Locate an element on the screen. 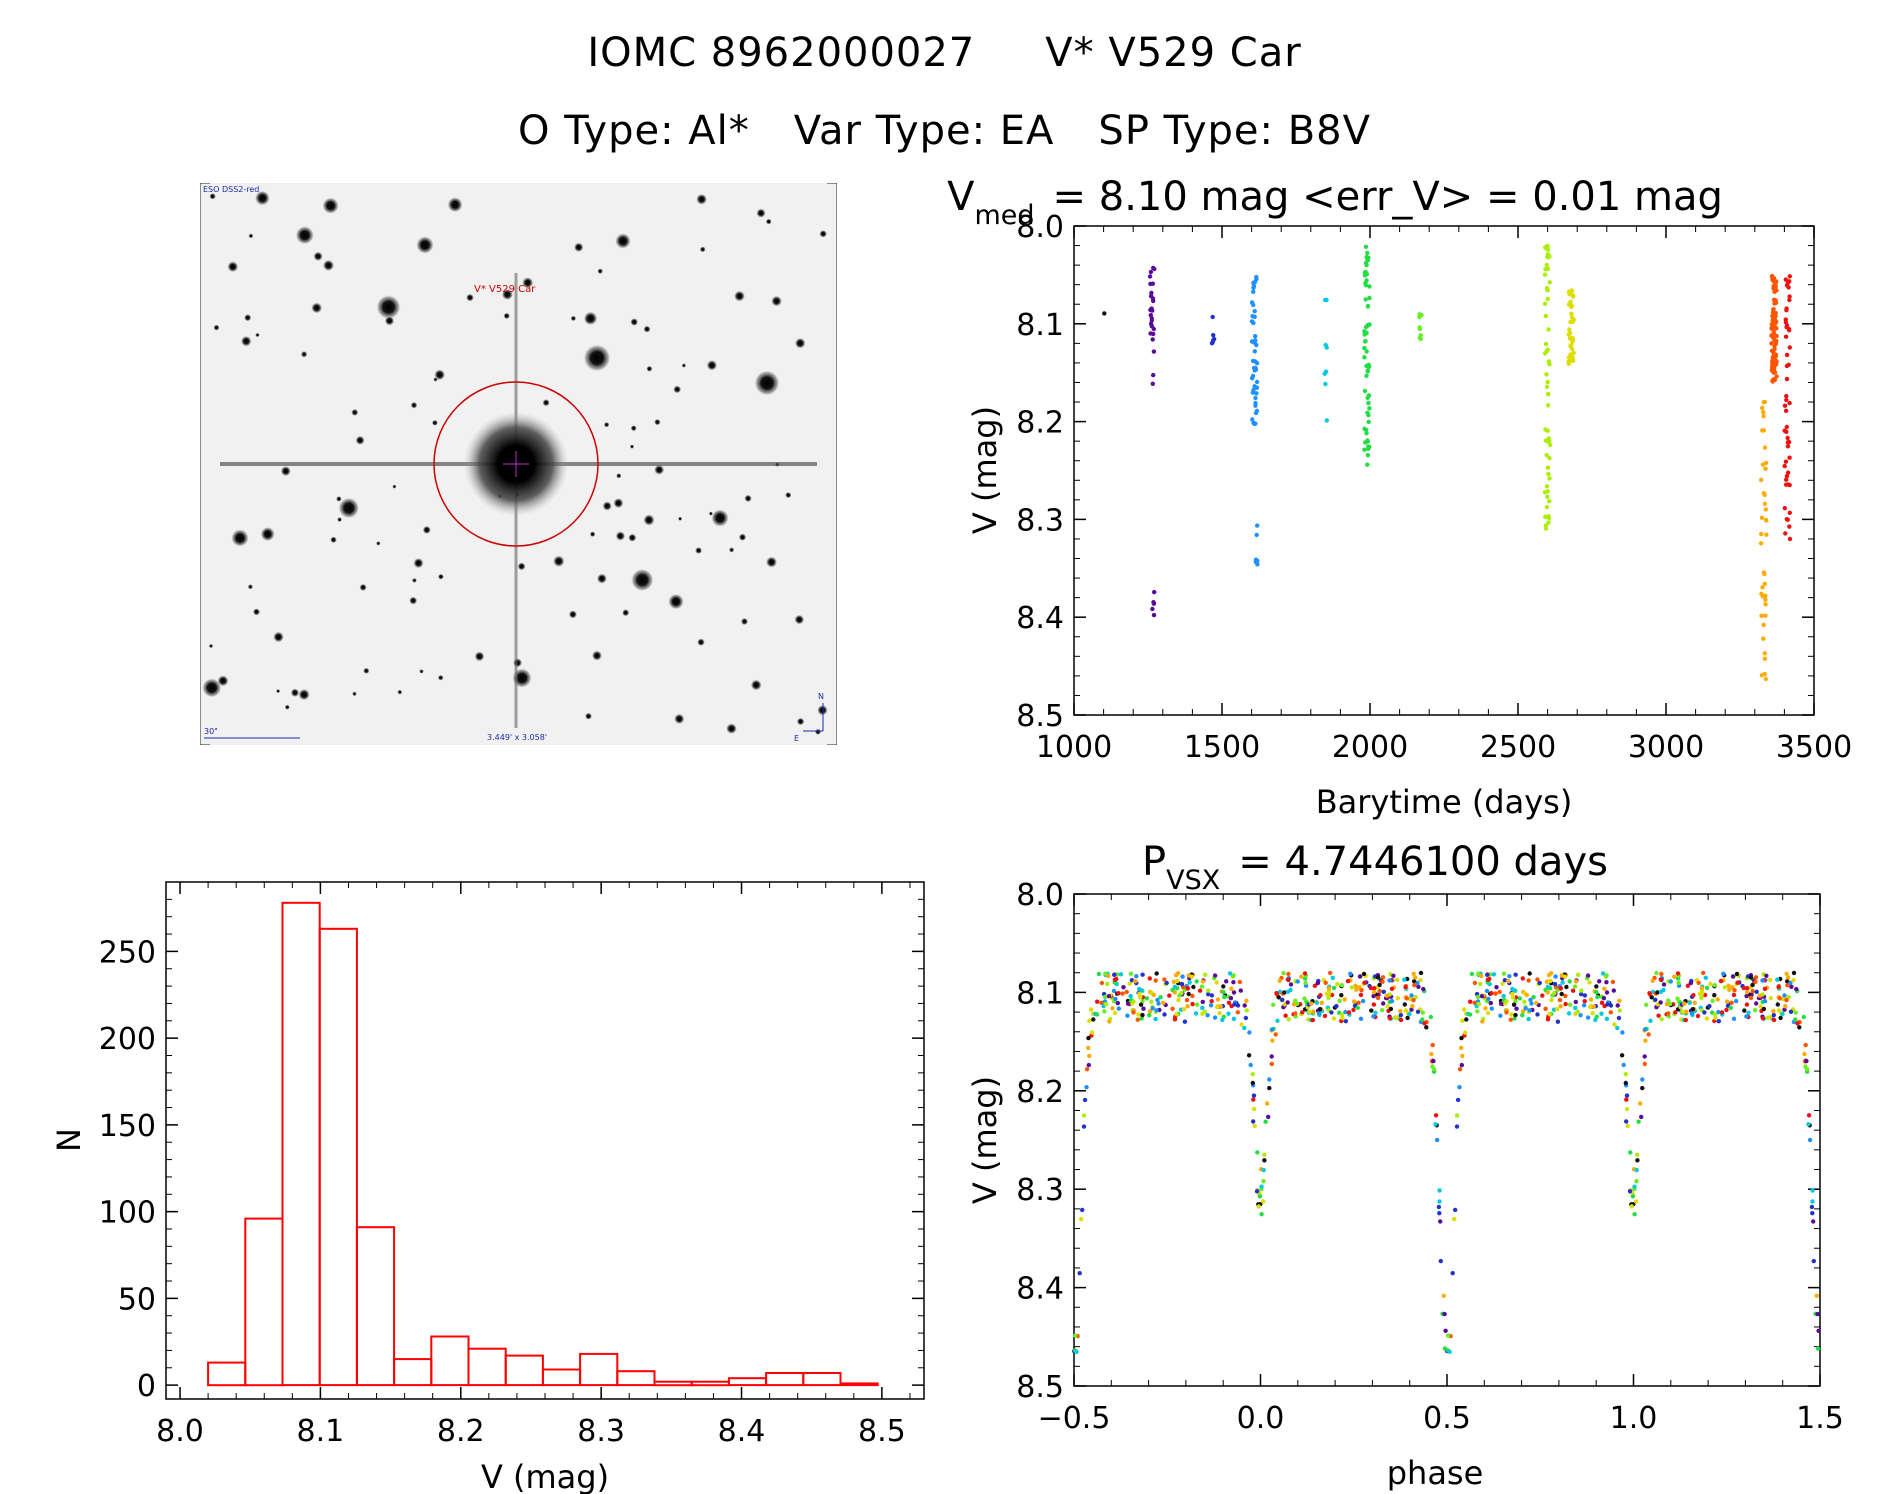 This screenshot has width=1889, height=1494. hist-ytick-label: 100 is located at coordinates (127, 1213).